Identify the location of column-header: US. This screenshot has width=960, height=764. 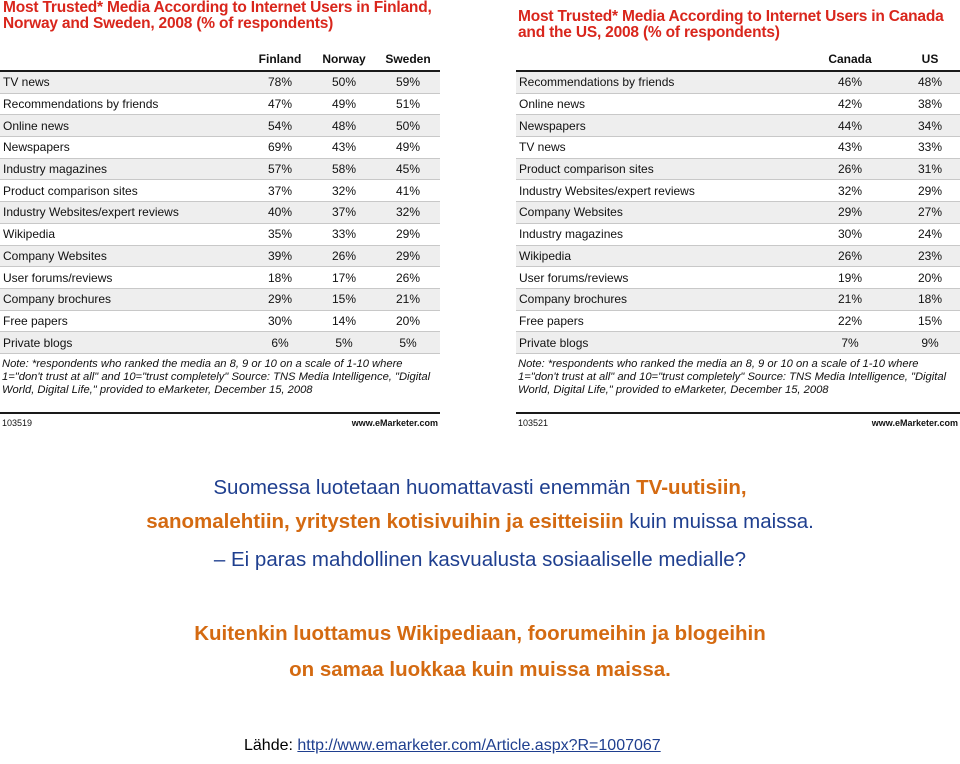
(930, 59).